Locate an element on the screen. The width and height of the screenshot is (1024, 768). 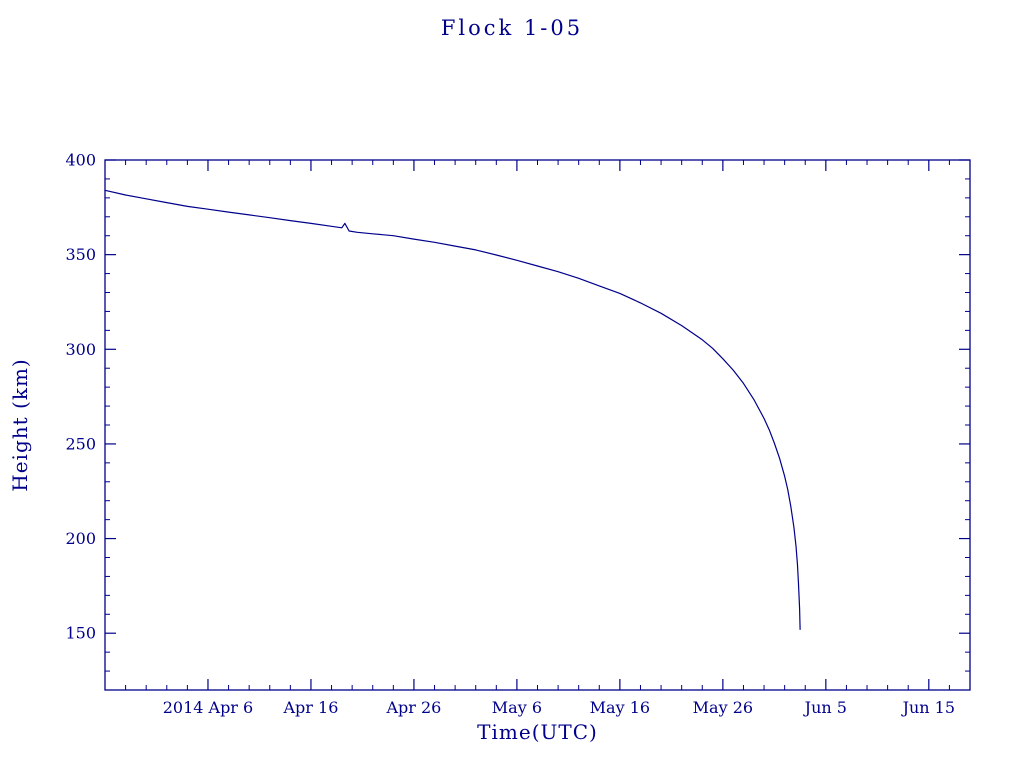
x-tick-label: May 16 is located at coordinates (620, 707).